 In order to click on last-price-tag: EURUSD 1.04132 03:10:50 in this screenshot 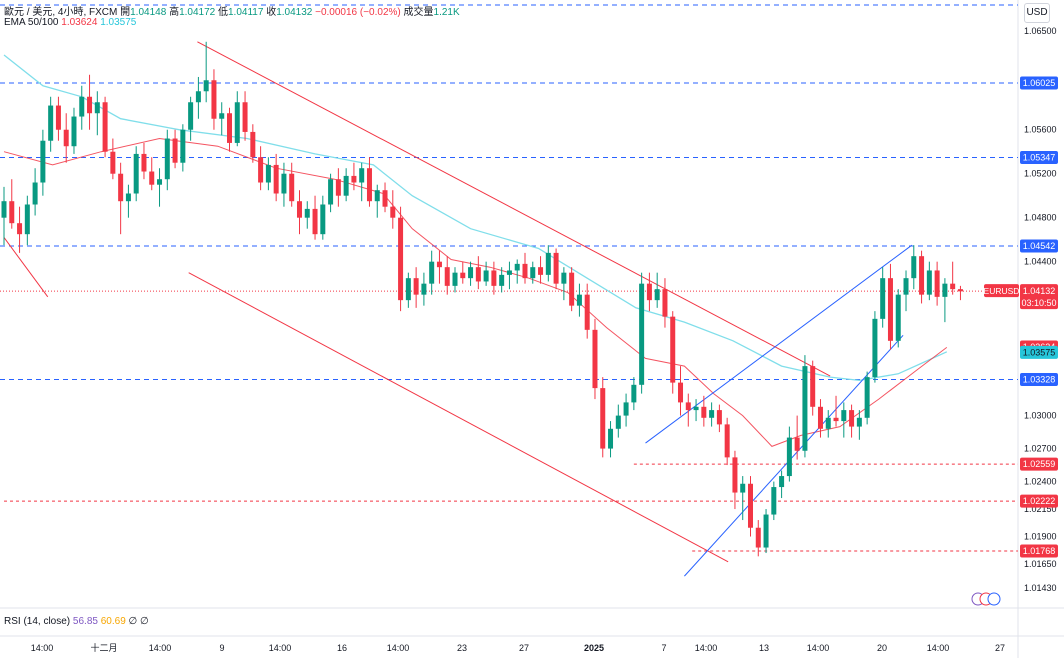, I will do `click(1021, 297)`.